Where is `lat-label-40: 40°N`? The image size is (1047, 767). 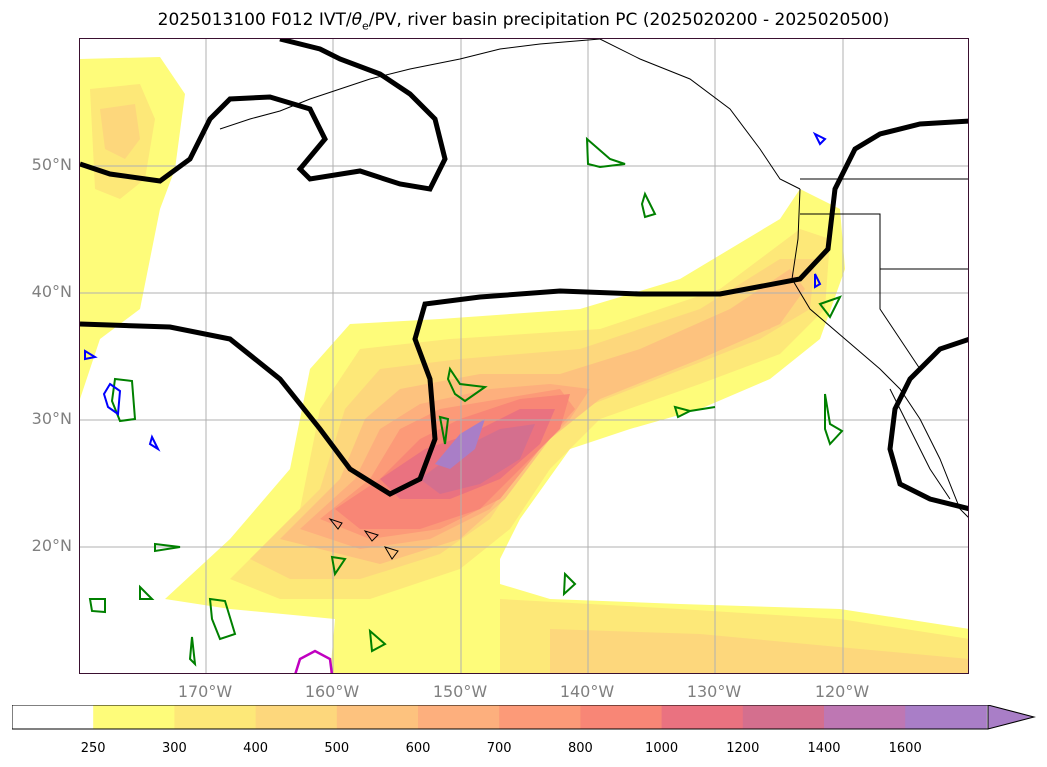 lat-label-40: 40°N is located at coordinates (51, 291).